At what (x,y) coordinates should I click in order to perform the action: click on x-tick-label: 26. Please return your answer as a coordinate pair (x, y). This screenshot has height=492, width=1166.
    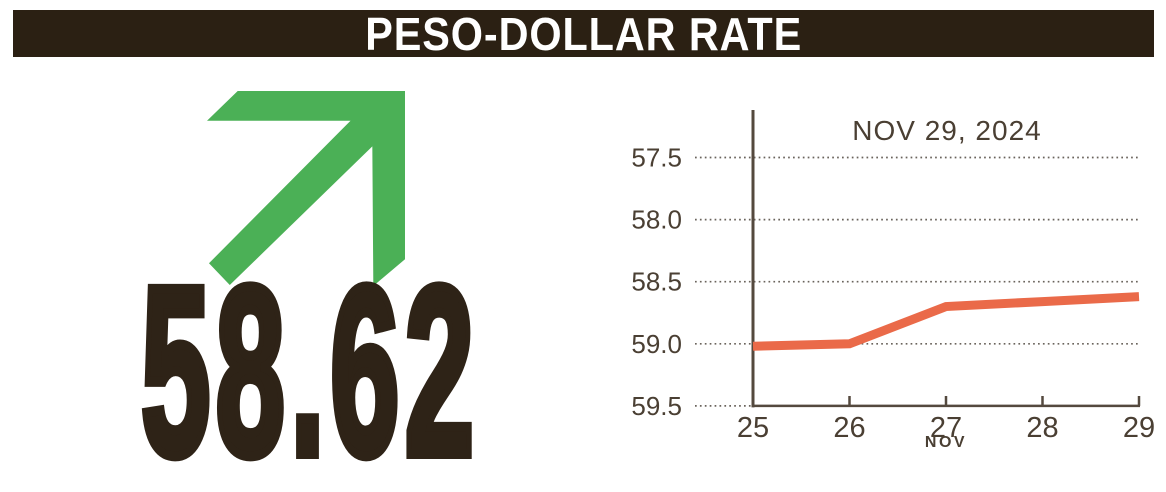
    Looking at the image, I should click on (849, 428).